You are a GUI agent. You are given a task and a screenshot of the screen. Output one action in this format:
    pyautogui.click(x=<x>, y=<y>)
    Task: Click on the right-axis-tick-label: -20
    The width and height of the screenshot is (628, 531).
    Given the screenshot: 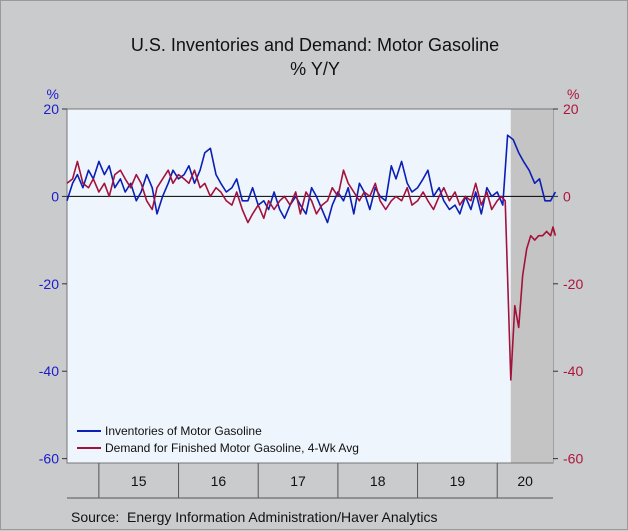 What is the action you would take?
    pyautogui.click(x=573, y=284)
    